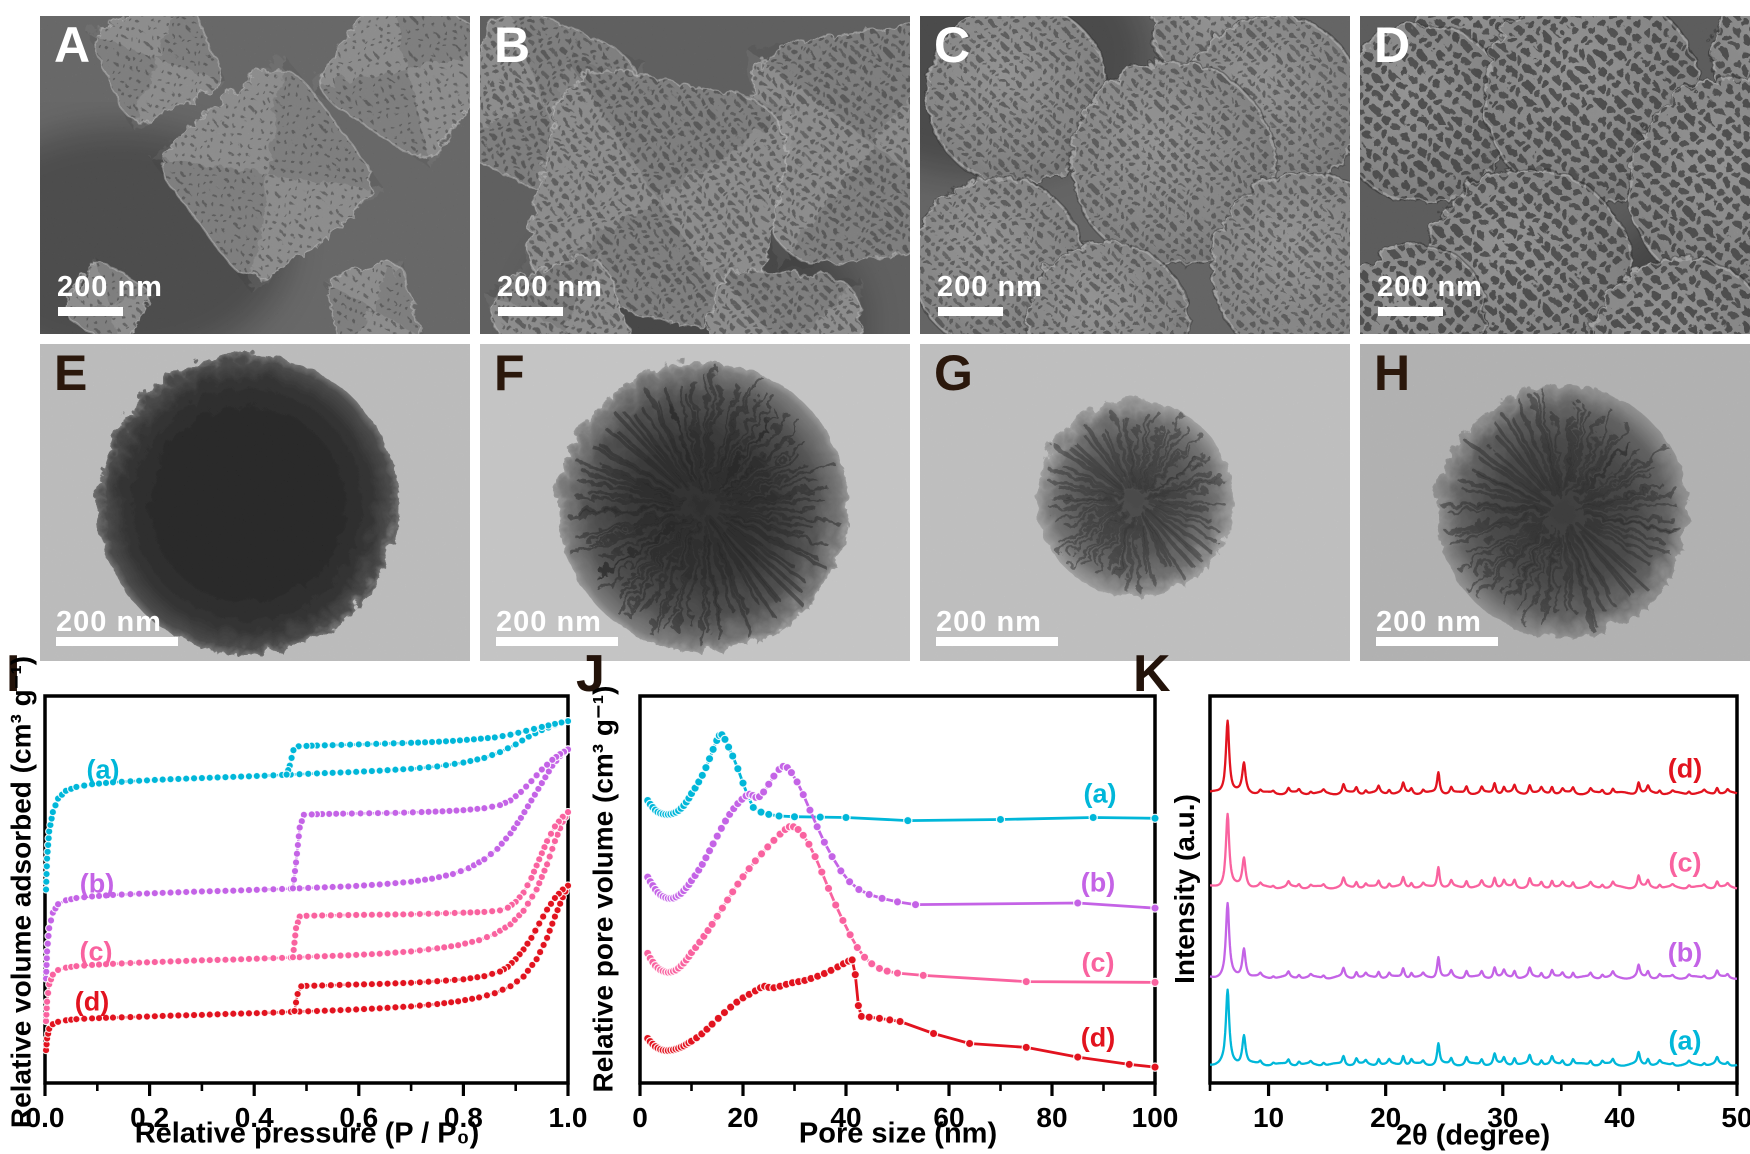 The image size is (1750, 1154). Describe the element at coordinates (254, 1117) in the screenshot. I see `svg-text: 0.4` at that location.